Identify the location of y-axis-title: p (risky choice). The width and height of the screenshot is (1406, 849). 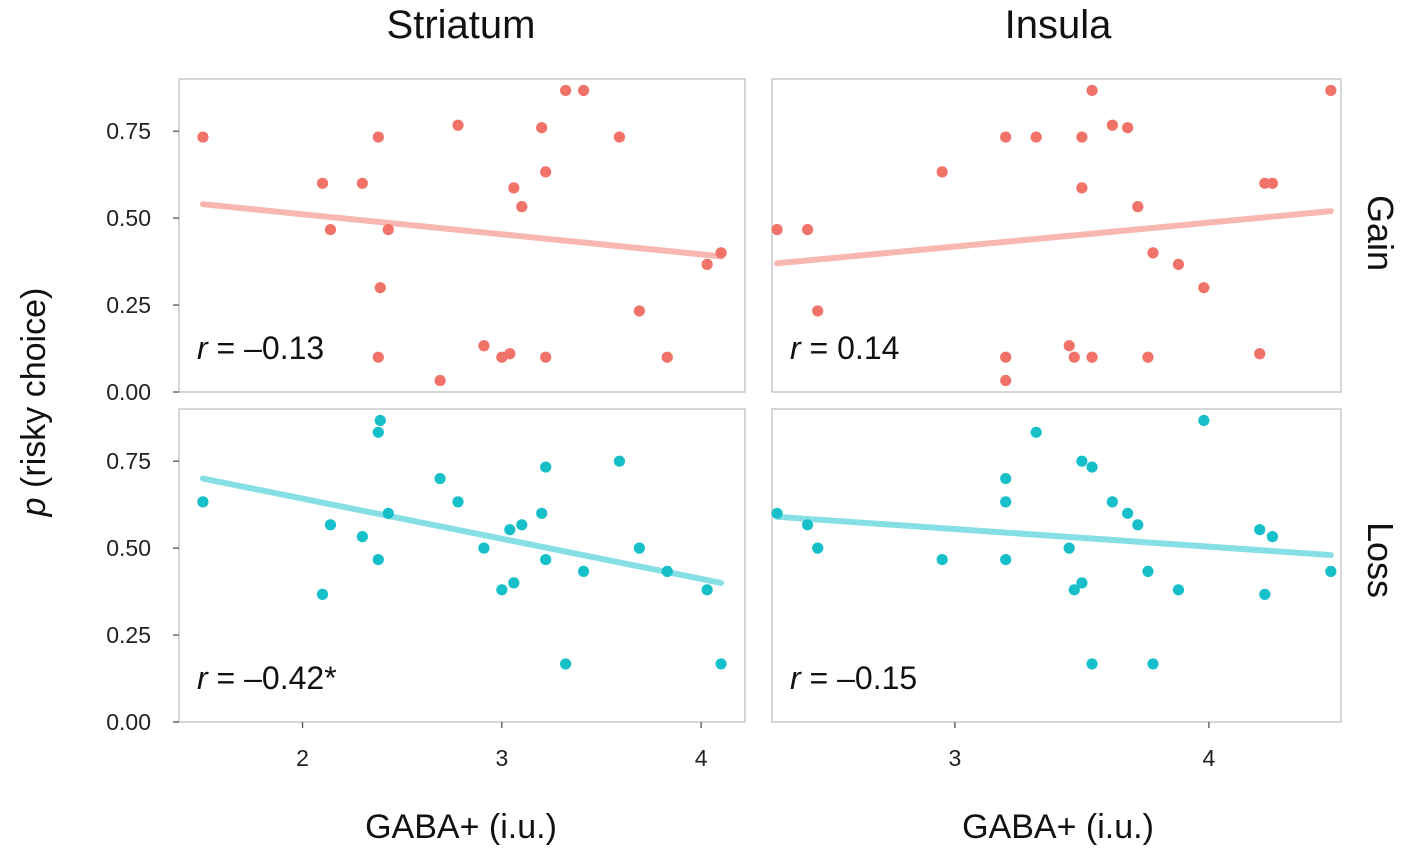
(34, 403).